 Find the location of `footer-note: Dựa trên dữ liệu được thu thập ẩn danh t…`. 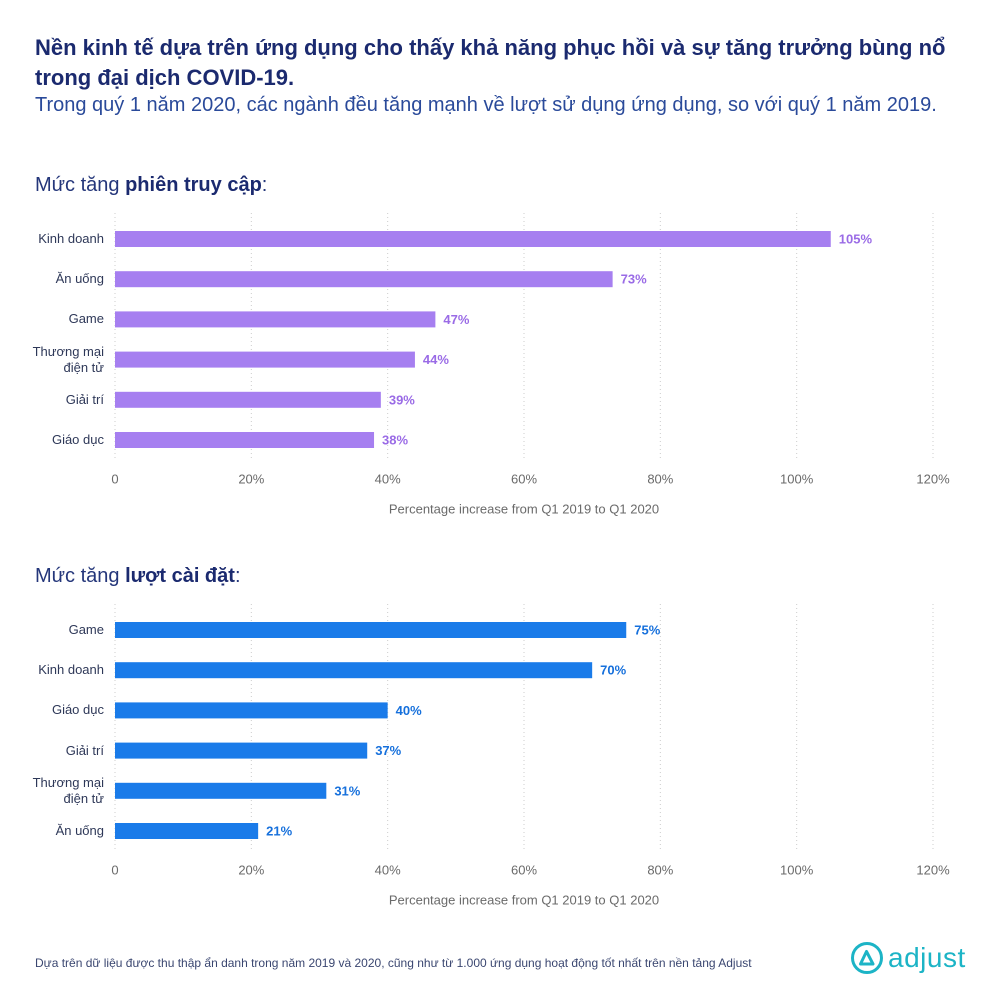

footer-note: Dựa trên dữ liệu được thu thập ẩn danh t… is located at coordinates (393, 963).